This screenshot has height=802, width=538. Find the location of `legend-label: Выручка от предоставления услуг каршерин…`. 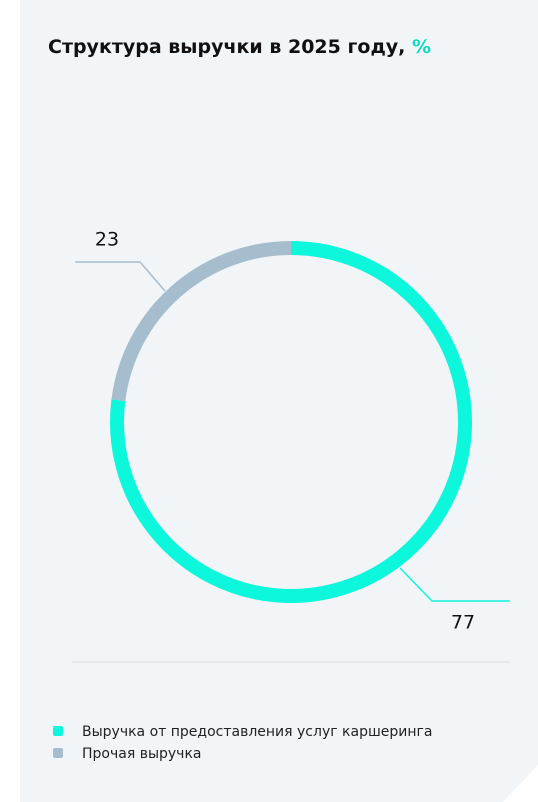

legend-label: Выручка от предоставления услуг каршерин… is located at coordinates (257, 732).